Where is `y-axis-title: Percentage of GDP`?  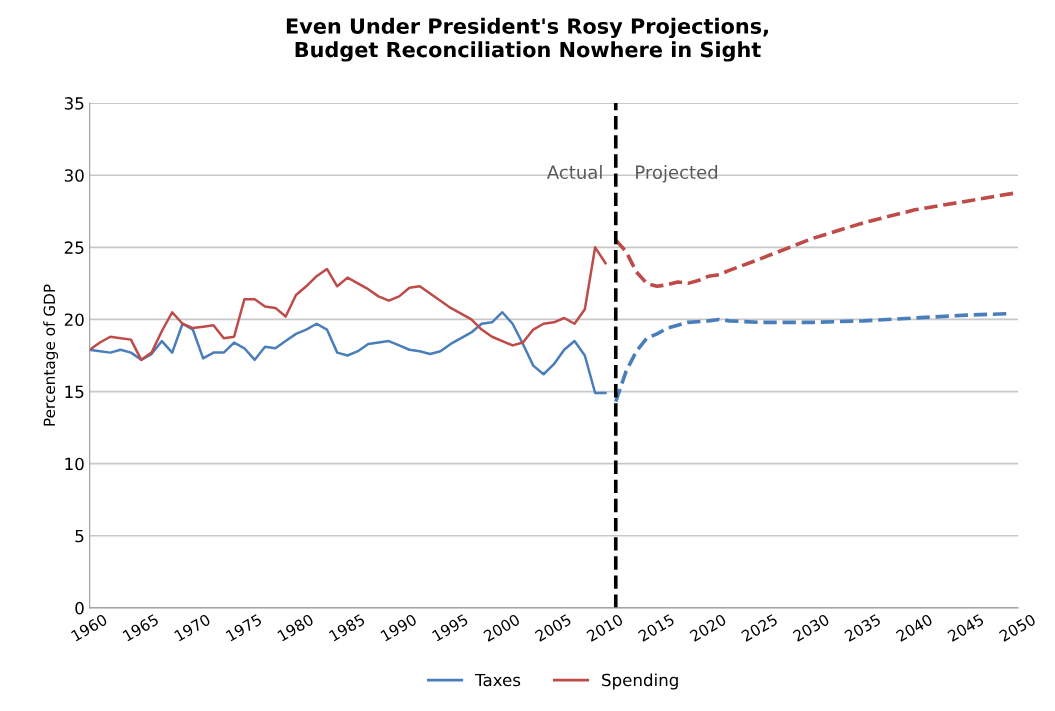
y-axis-title: Percentage of GDP is located at coordinates (51, 355).